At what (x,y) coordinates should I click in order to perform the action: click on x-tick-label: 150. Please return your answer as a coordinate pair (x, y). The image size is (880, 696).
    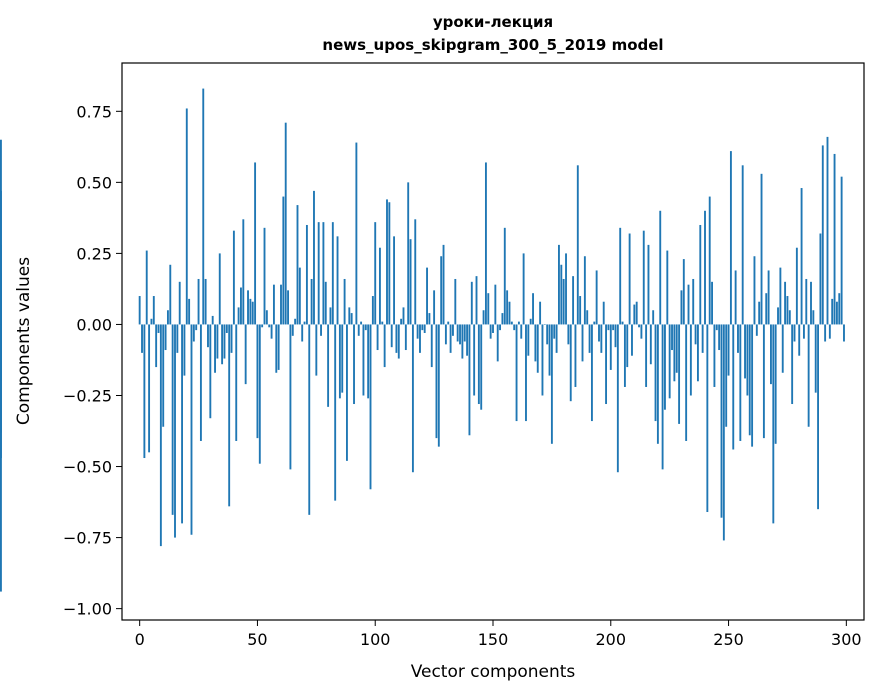
    Looking at the image, I should click on (493, 639).